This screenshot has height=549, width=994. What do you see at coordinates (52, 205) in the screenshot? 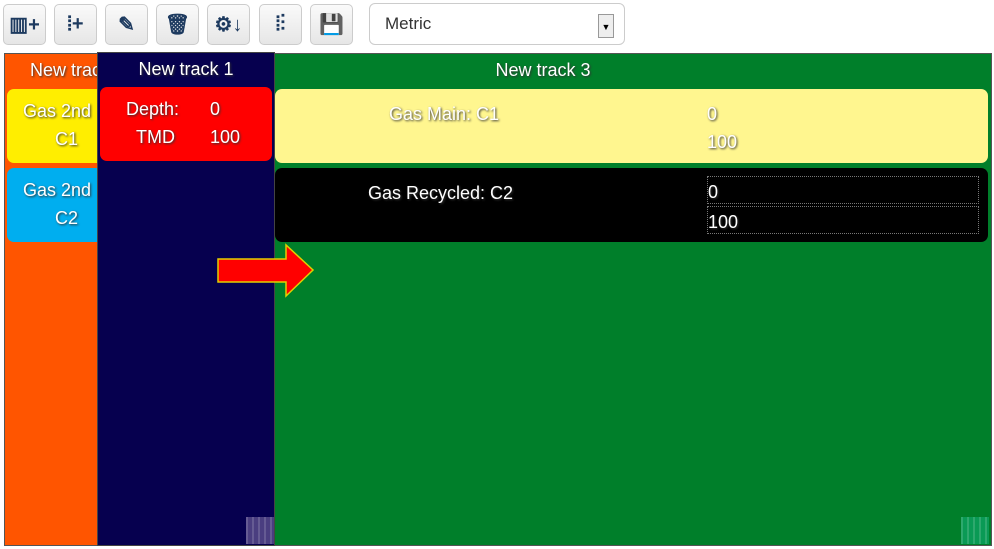
I see `curve-card-c2: Gas 2nd C2` at bounding box center [52, 205].